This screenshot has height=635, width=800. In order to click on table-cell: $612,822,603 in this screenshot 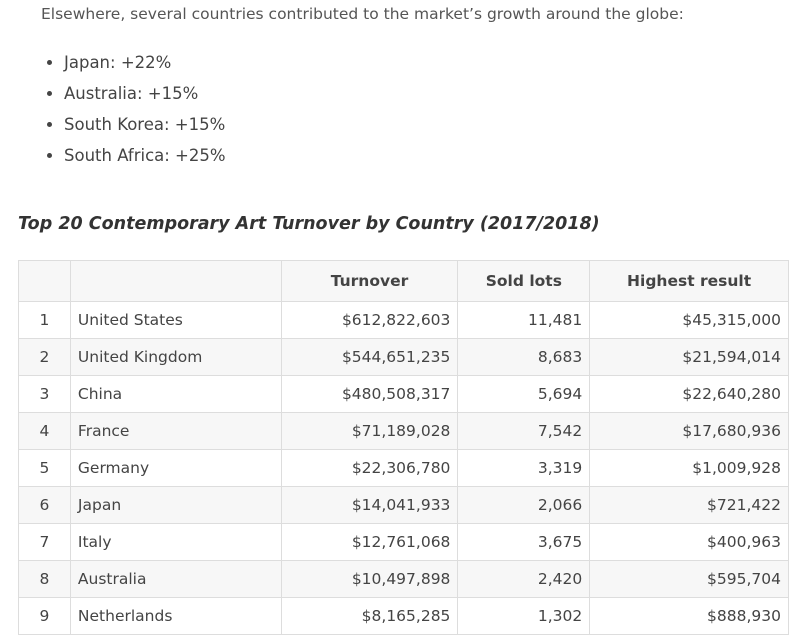, I will do `click(369, 320)`.